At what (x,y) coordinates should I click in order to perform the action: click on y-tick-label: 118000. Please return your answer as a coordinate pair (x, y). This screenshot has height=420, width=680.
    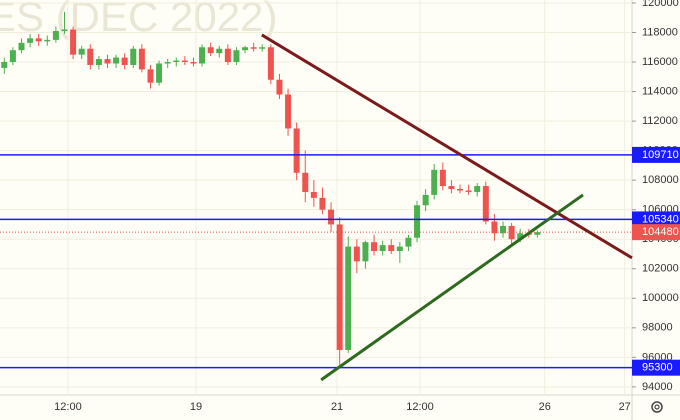
    Looking at the image, I should click on (660, 32).